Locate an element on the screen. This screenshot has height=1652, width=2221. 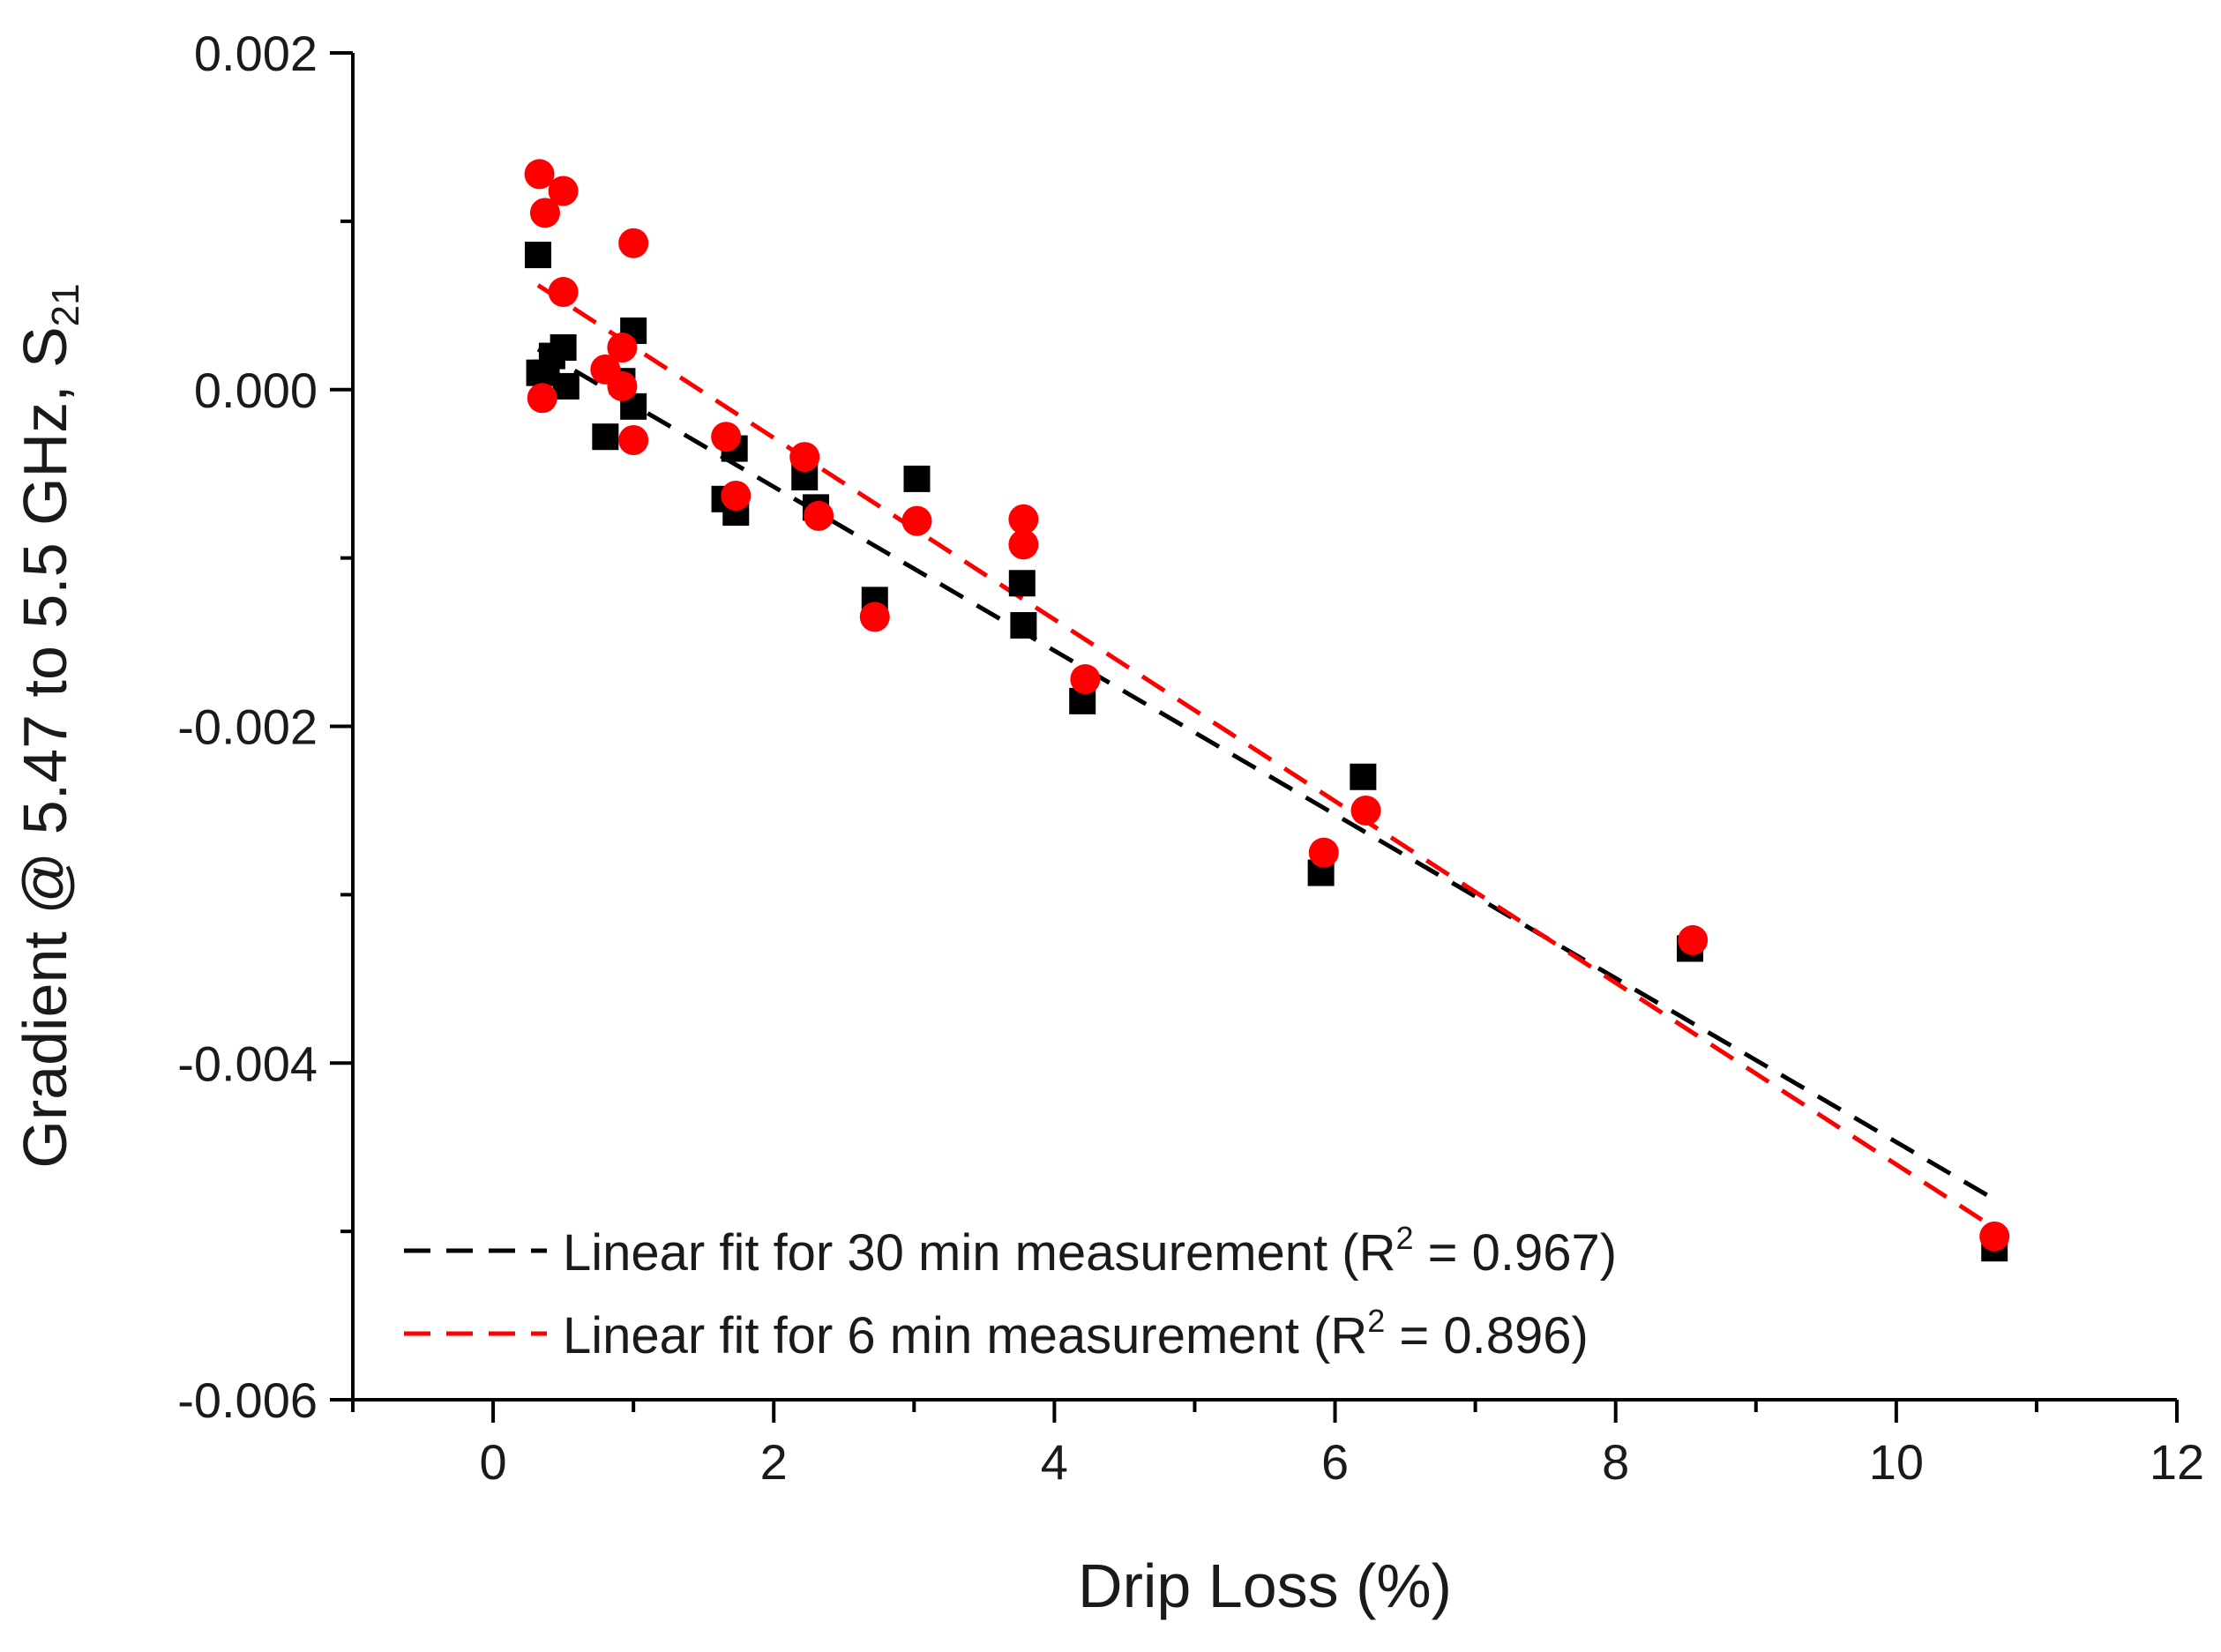
x-tick-label-1: 2 is located at coordinates (774, 1462).